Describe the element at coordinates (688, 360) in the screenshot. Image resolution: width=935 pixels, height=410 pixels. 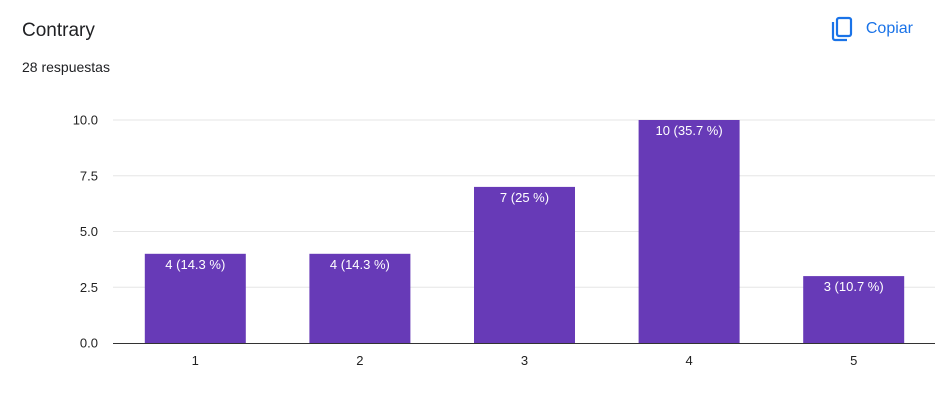
I see `x-tick-label: 4` at that location.